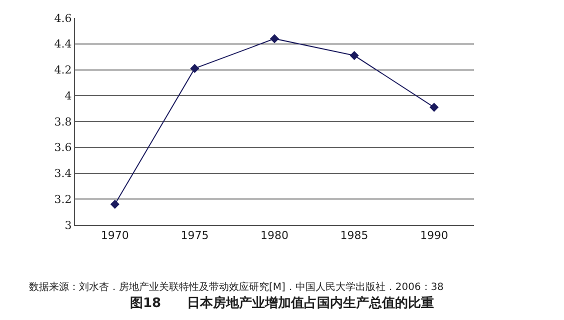 The height and width of the screenshot is (320, 564). I want to click on y-tick-label: 4.4, so click(63, 44).